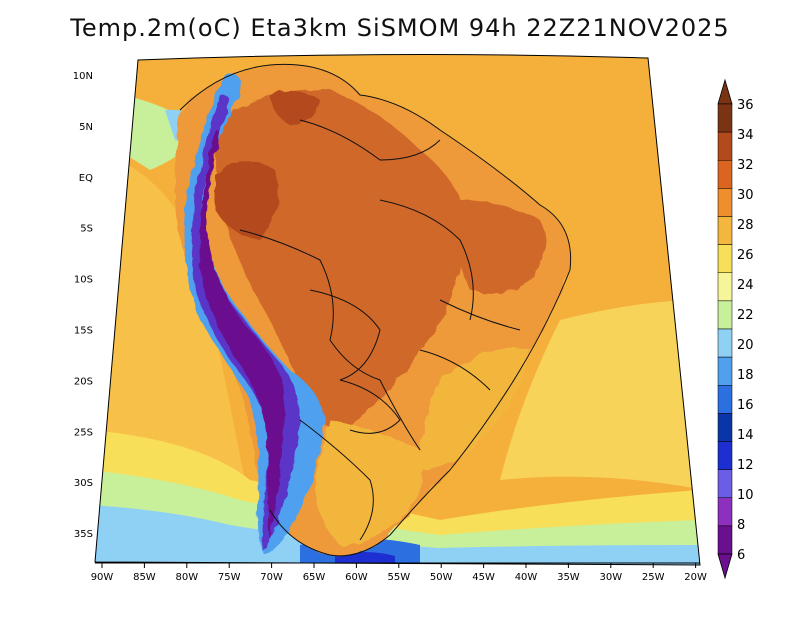 Image resolution: width=800 pixels, height=618 pixels. Describe the element at coordinates (356, 577) in the screenshot. I see `lon-label: 60W` at that location.